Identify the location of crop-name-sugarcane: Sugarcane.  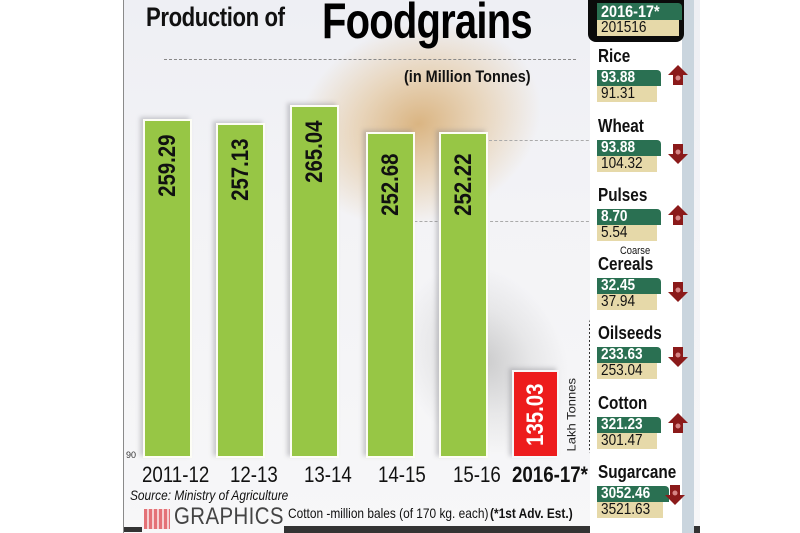
(637, 472).